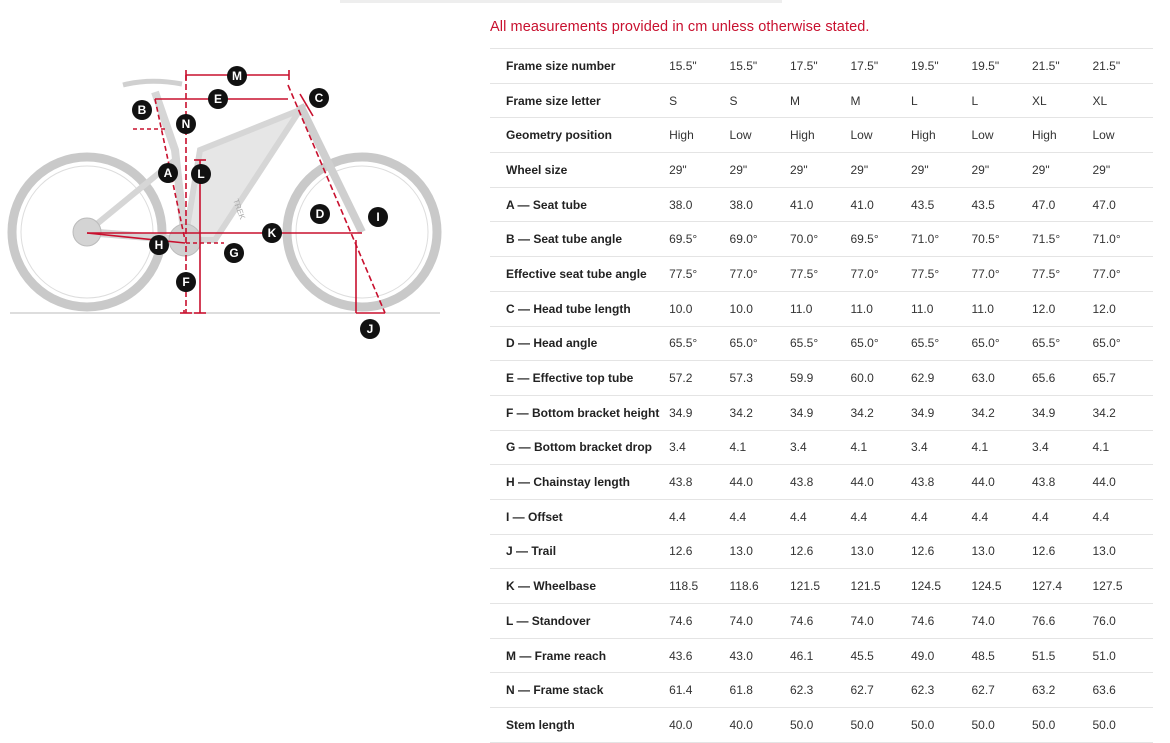 This screenshot has width=1170, height=743. What do you see at coordinates (759, 239) in the screenshot?
I see `cell-value: 69.0°` at bounding box center [759, 239].